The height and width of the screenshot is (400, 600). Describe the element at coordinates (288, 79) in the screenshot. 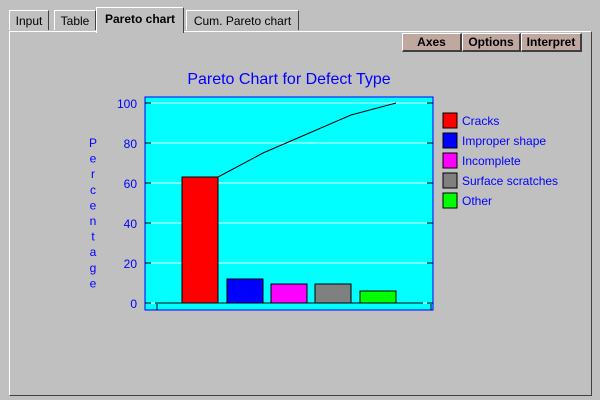

I see `chart-title: Pareto Chart for Defect Type` at that location.